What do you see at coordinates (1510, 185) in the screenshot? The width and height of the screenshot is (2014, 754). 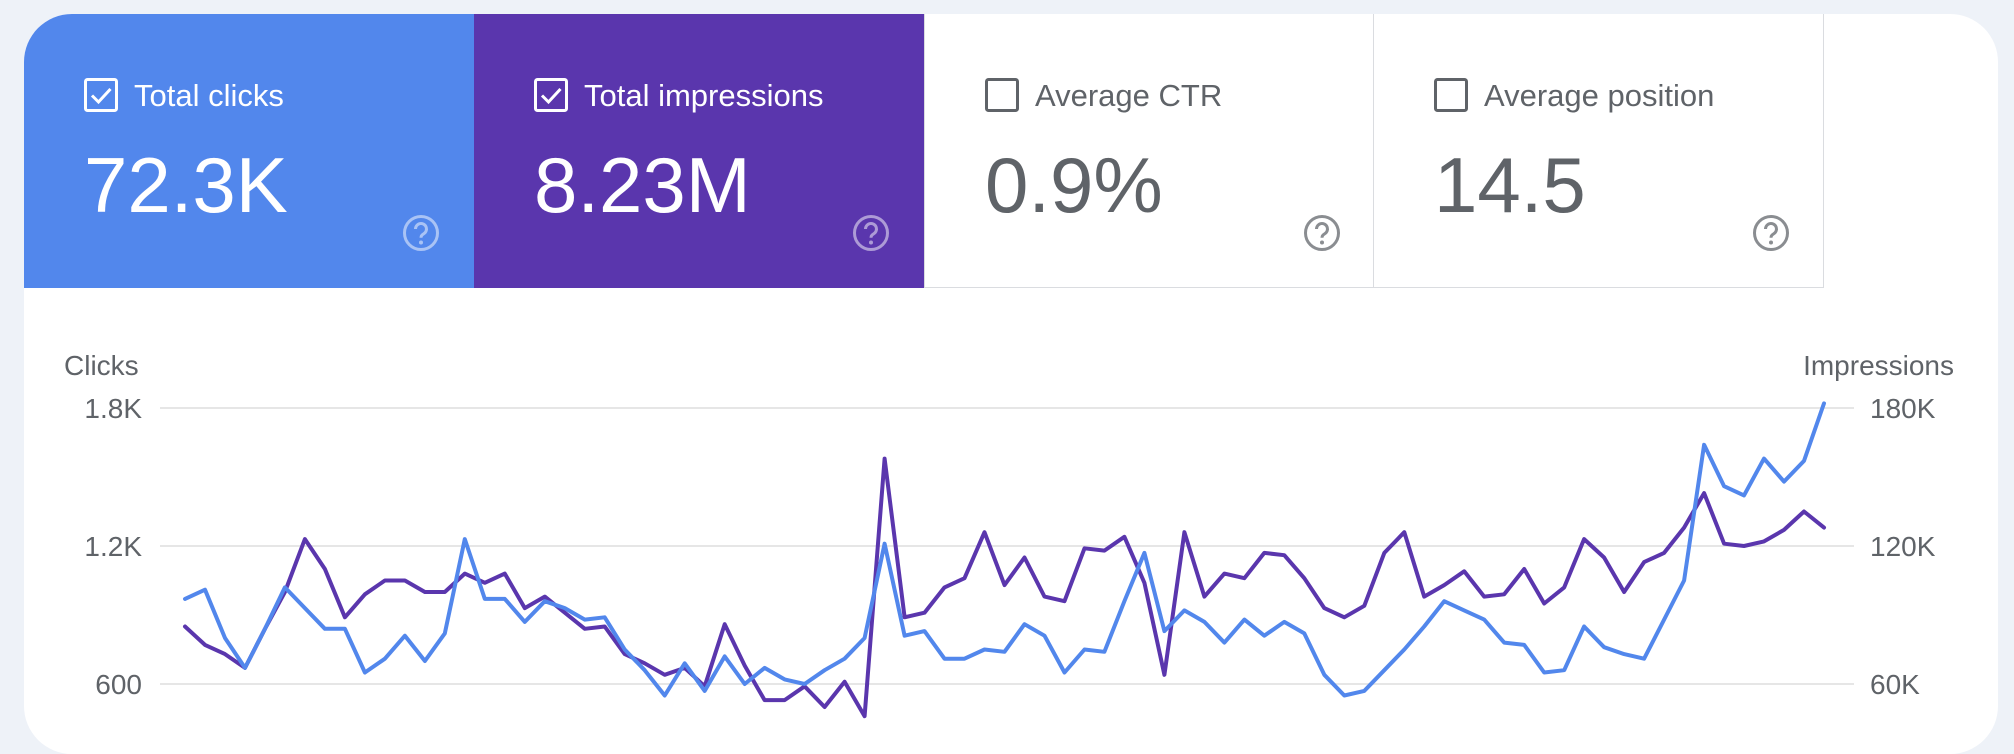 I see `card-value: 14.5` at bounding box center [1510, 185].